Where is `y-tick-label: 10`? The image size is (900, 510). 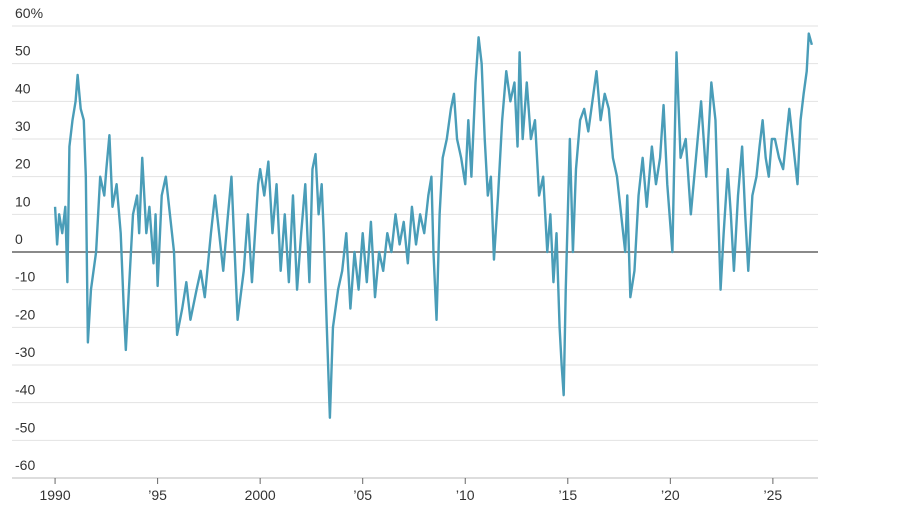 y-tick-label: 10 is located at coordinates (23, 201).